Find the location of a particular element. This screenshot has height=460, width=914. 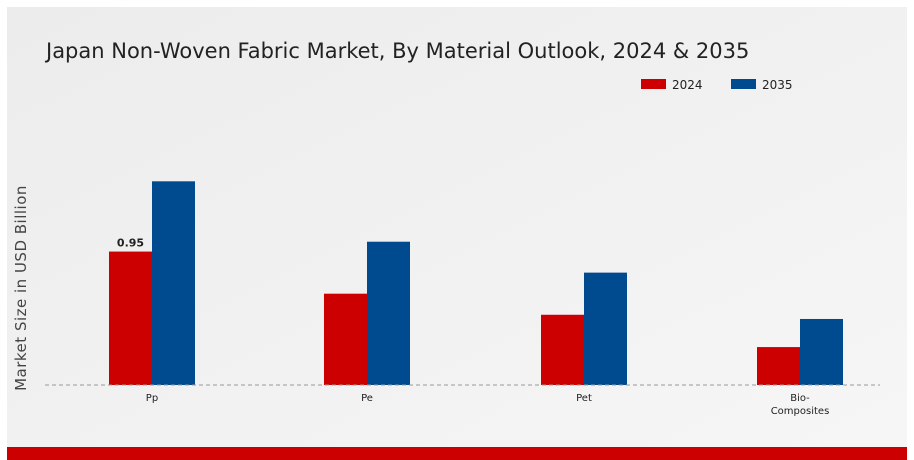

data-labels-group: 0.95 is located at coordinates (130, 243).